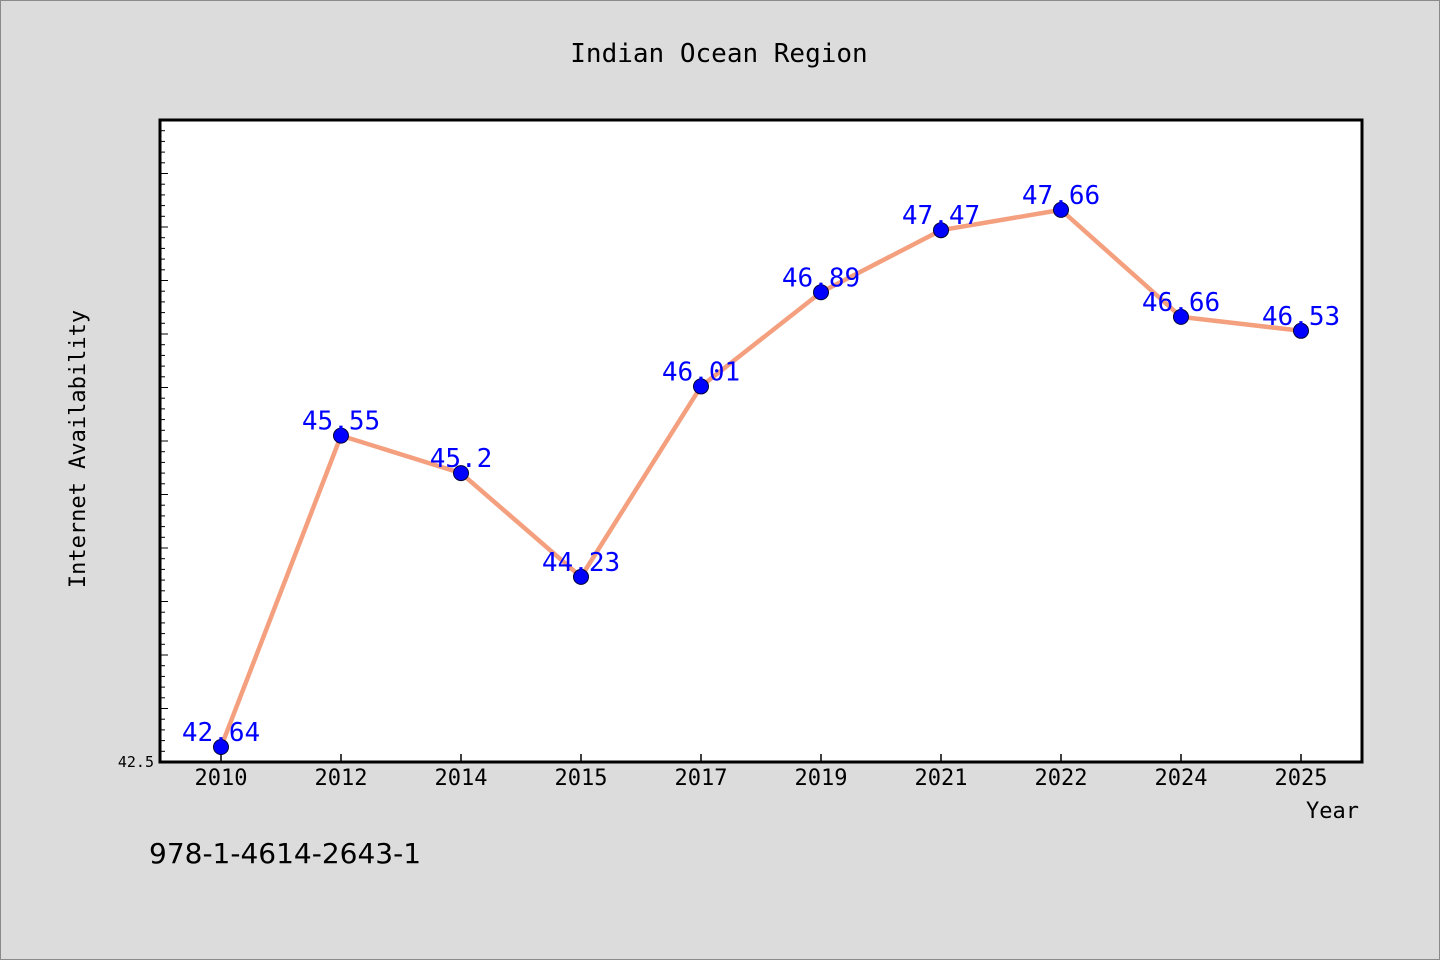 This screenshot has width=1440, height=960. What do you see at coordinates (581, 778) in the screenshot?
I see `x-tick-label: 2015` at bounding box center [581, 778].